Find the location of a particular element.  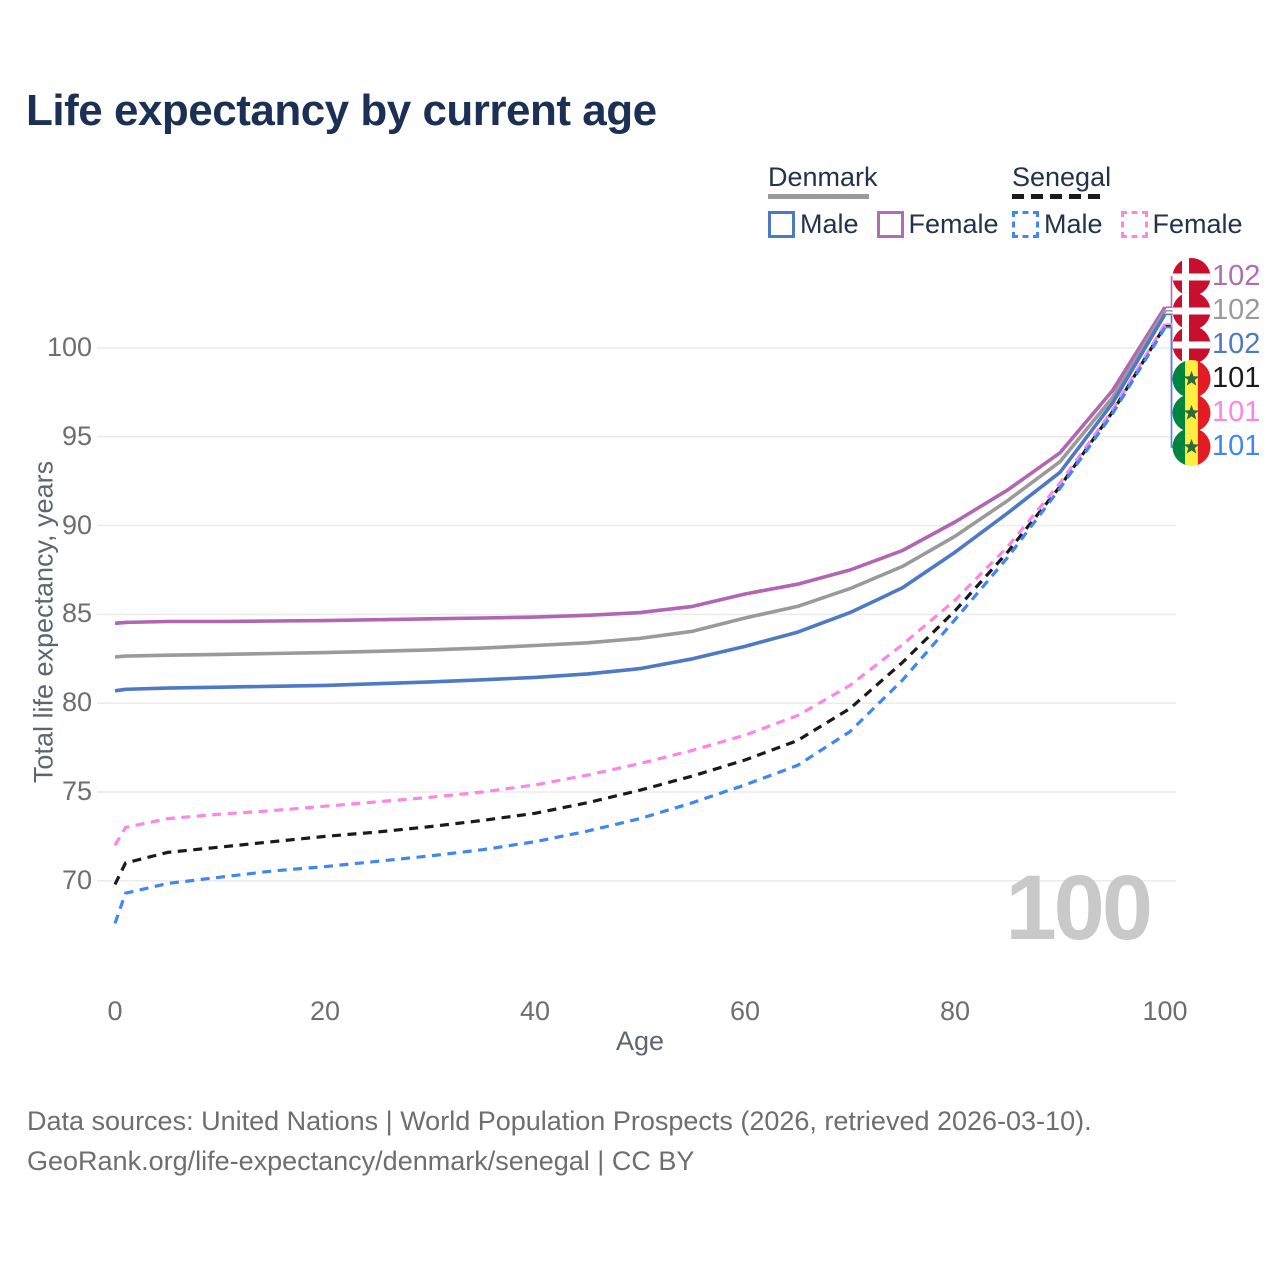

denmark-male-swatch-icon is located at coordinates (781, 225).